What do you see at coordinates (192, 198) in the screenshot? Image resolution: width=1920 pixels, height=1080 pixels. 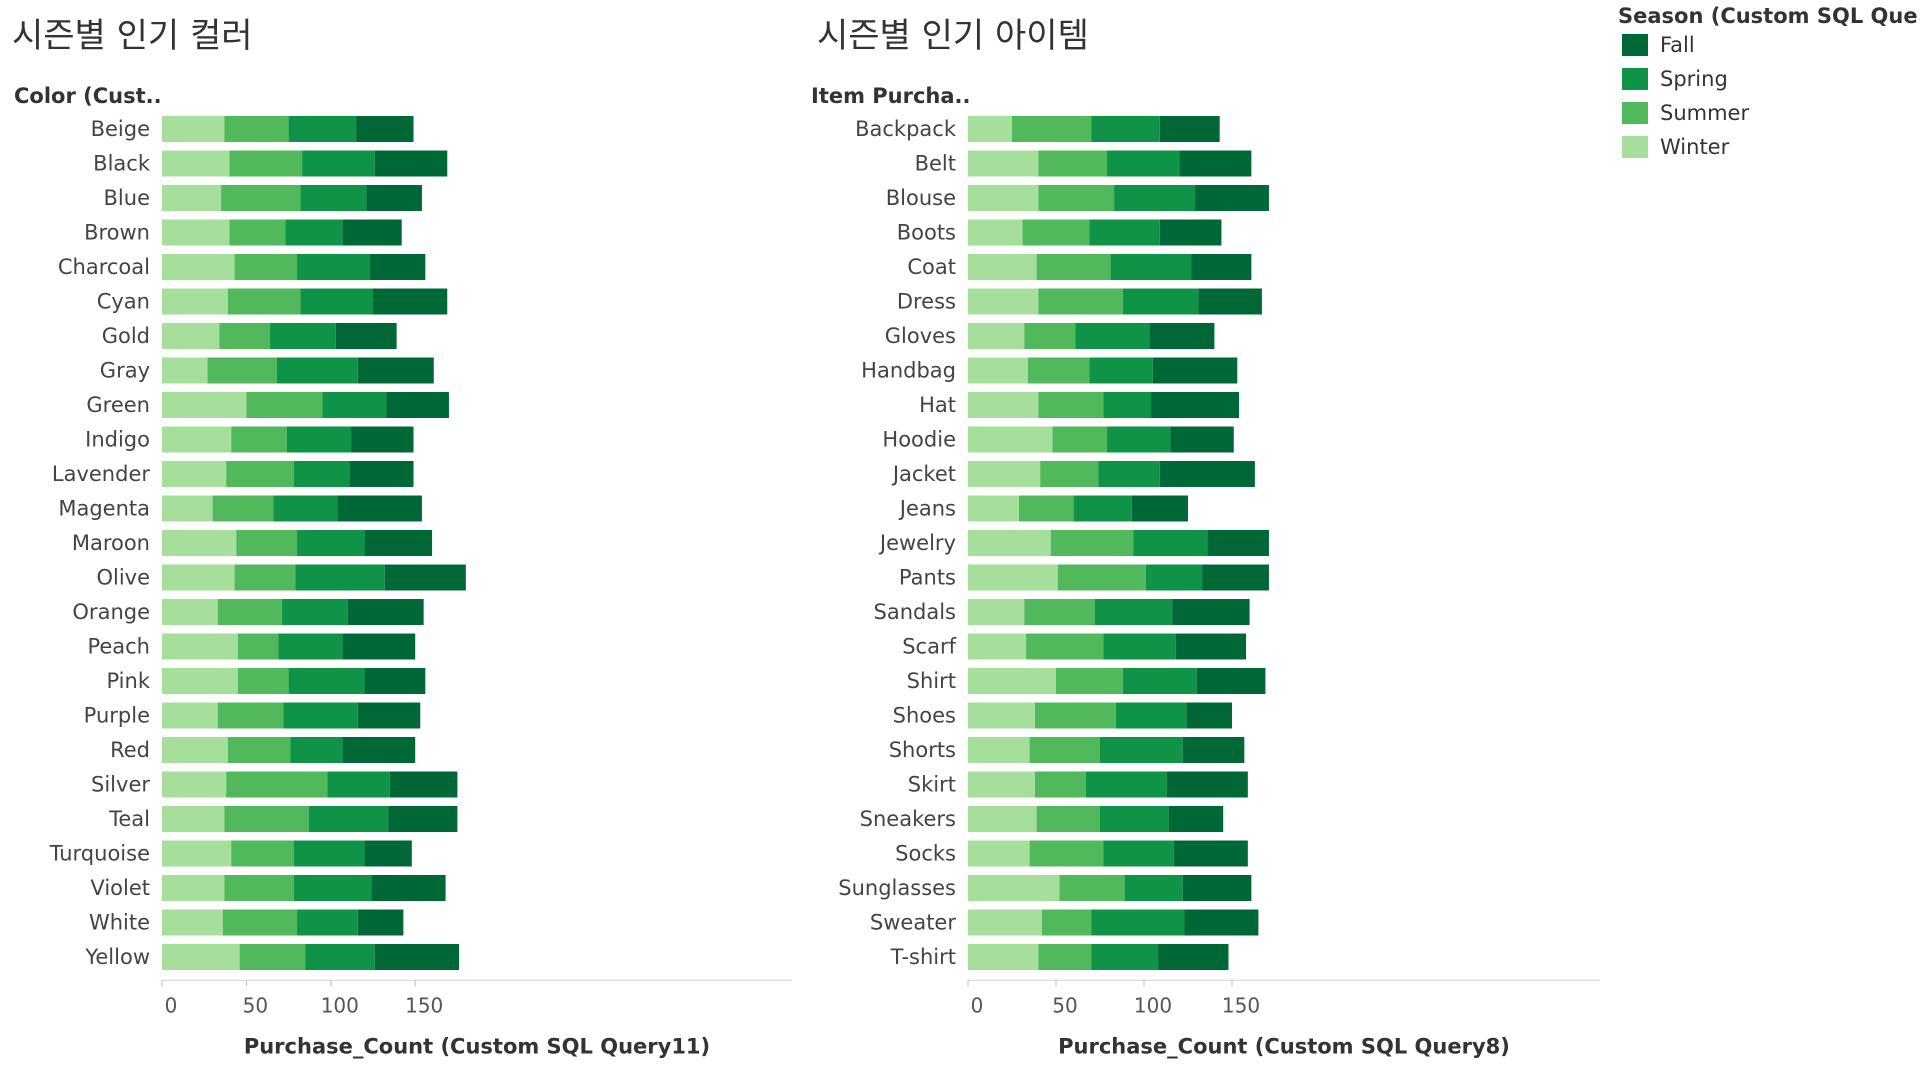 I see `bar-segment-winter: Blue / Winter: 35` at bounding box center [192, 198].